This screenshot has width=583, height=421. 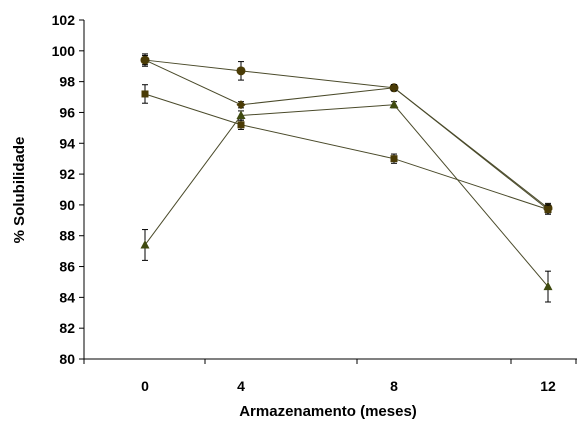 I want to click on x-tick-label: 4, so click(x=241, y=386).